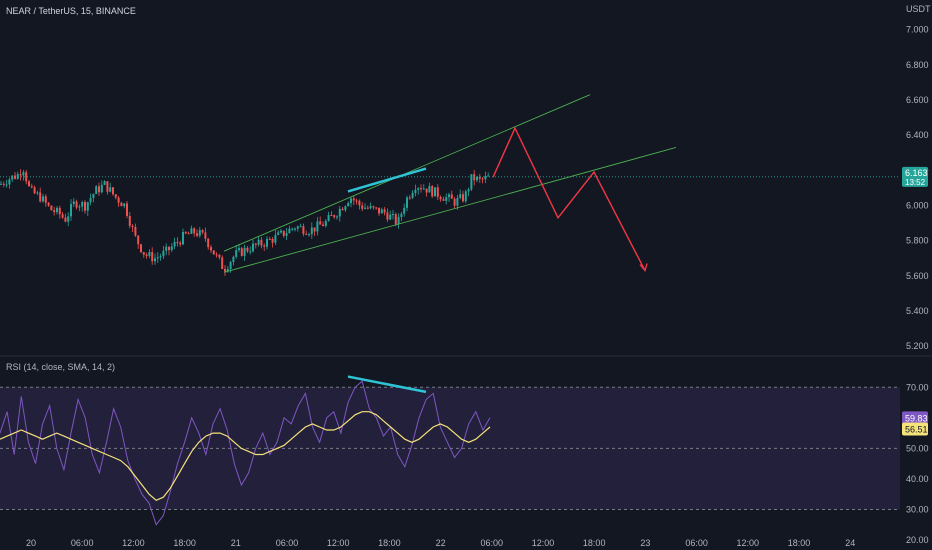 The width and height of the screenshot is (932, 550). Describe the element at coordinates (915, 418) in the screenshot. I see `rsi-value-badge` at that location.